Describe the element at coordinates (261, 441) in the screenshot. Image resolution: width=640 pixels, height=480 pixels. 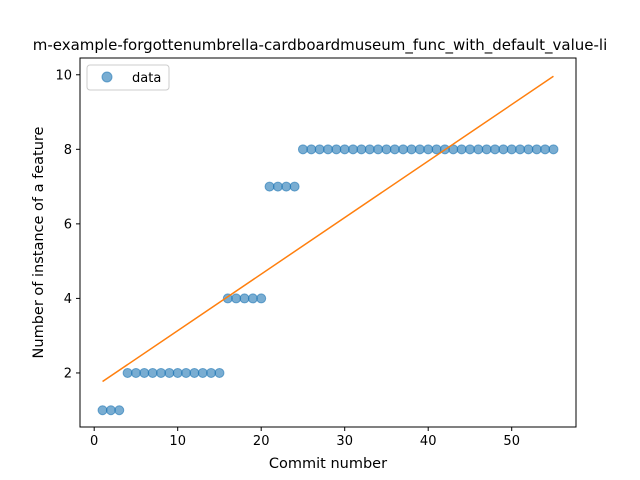
I see `x-tick-label: 20` at that location.